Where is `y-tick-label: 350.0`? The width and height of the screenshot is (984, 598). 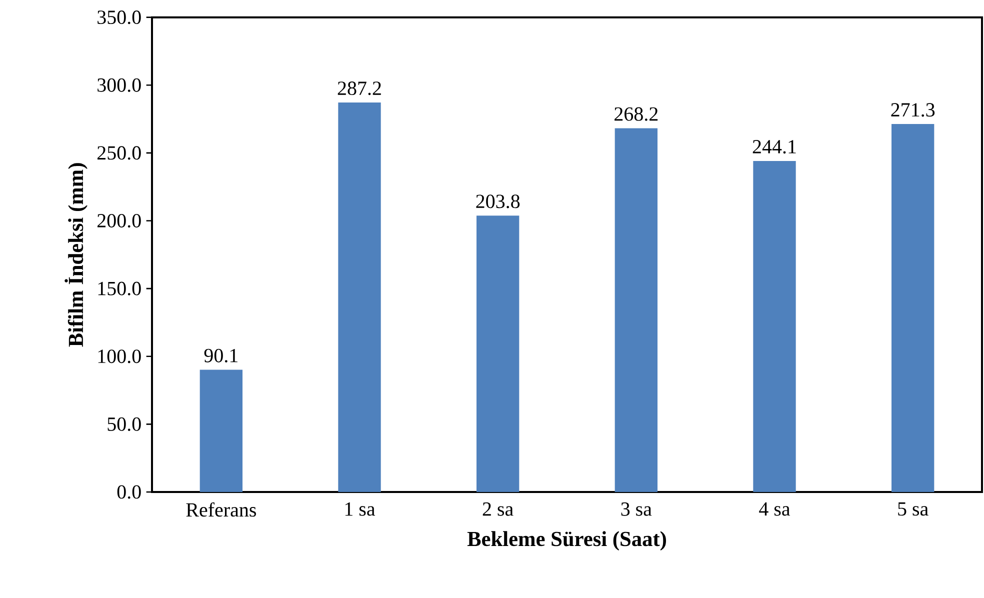
y-tick-label: 350.0 is located at coordinates (119, 17).